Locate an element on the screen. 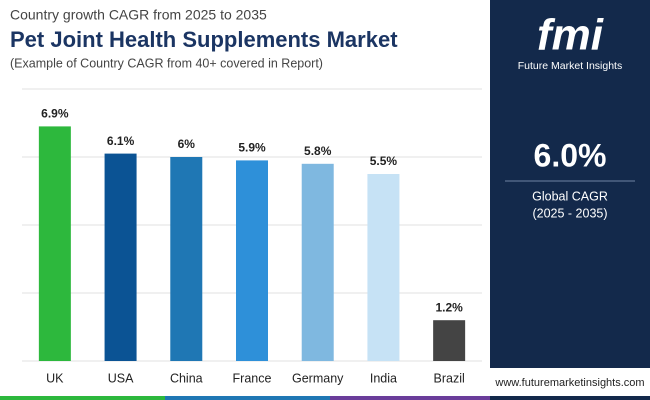 Image resolution: width=650 pixels, height=400 pixels. website: www.futuremarketinsights.com is located at coordinates (569, 383).